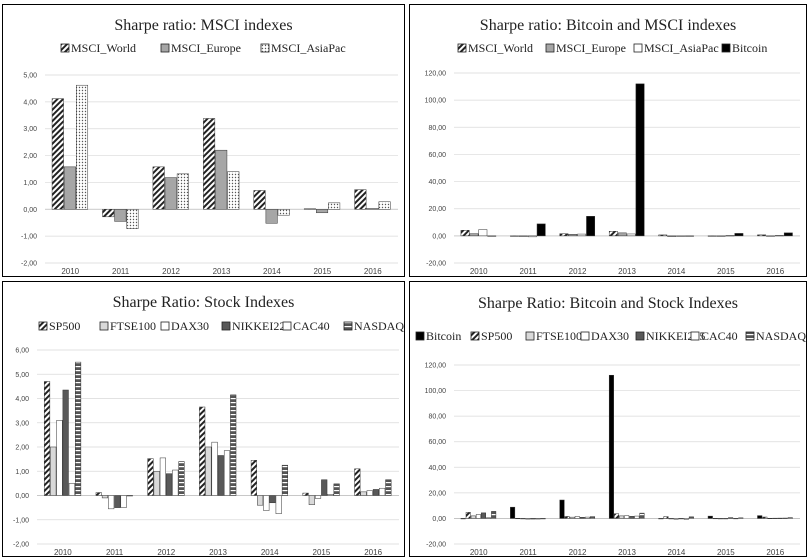 The image size is (809, 558). Describe the element at coordinates (529, 271) in the screenshot. I see `x-tick-label: 2011` at that location.